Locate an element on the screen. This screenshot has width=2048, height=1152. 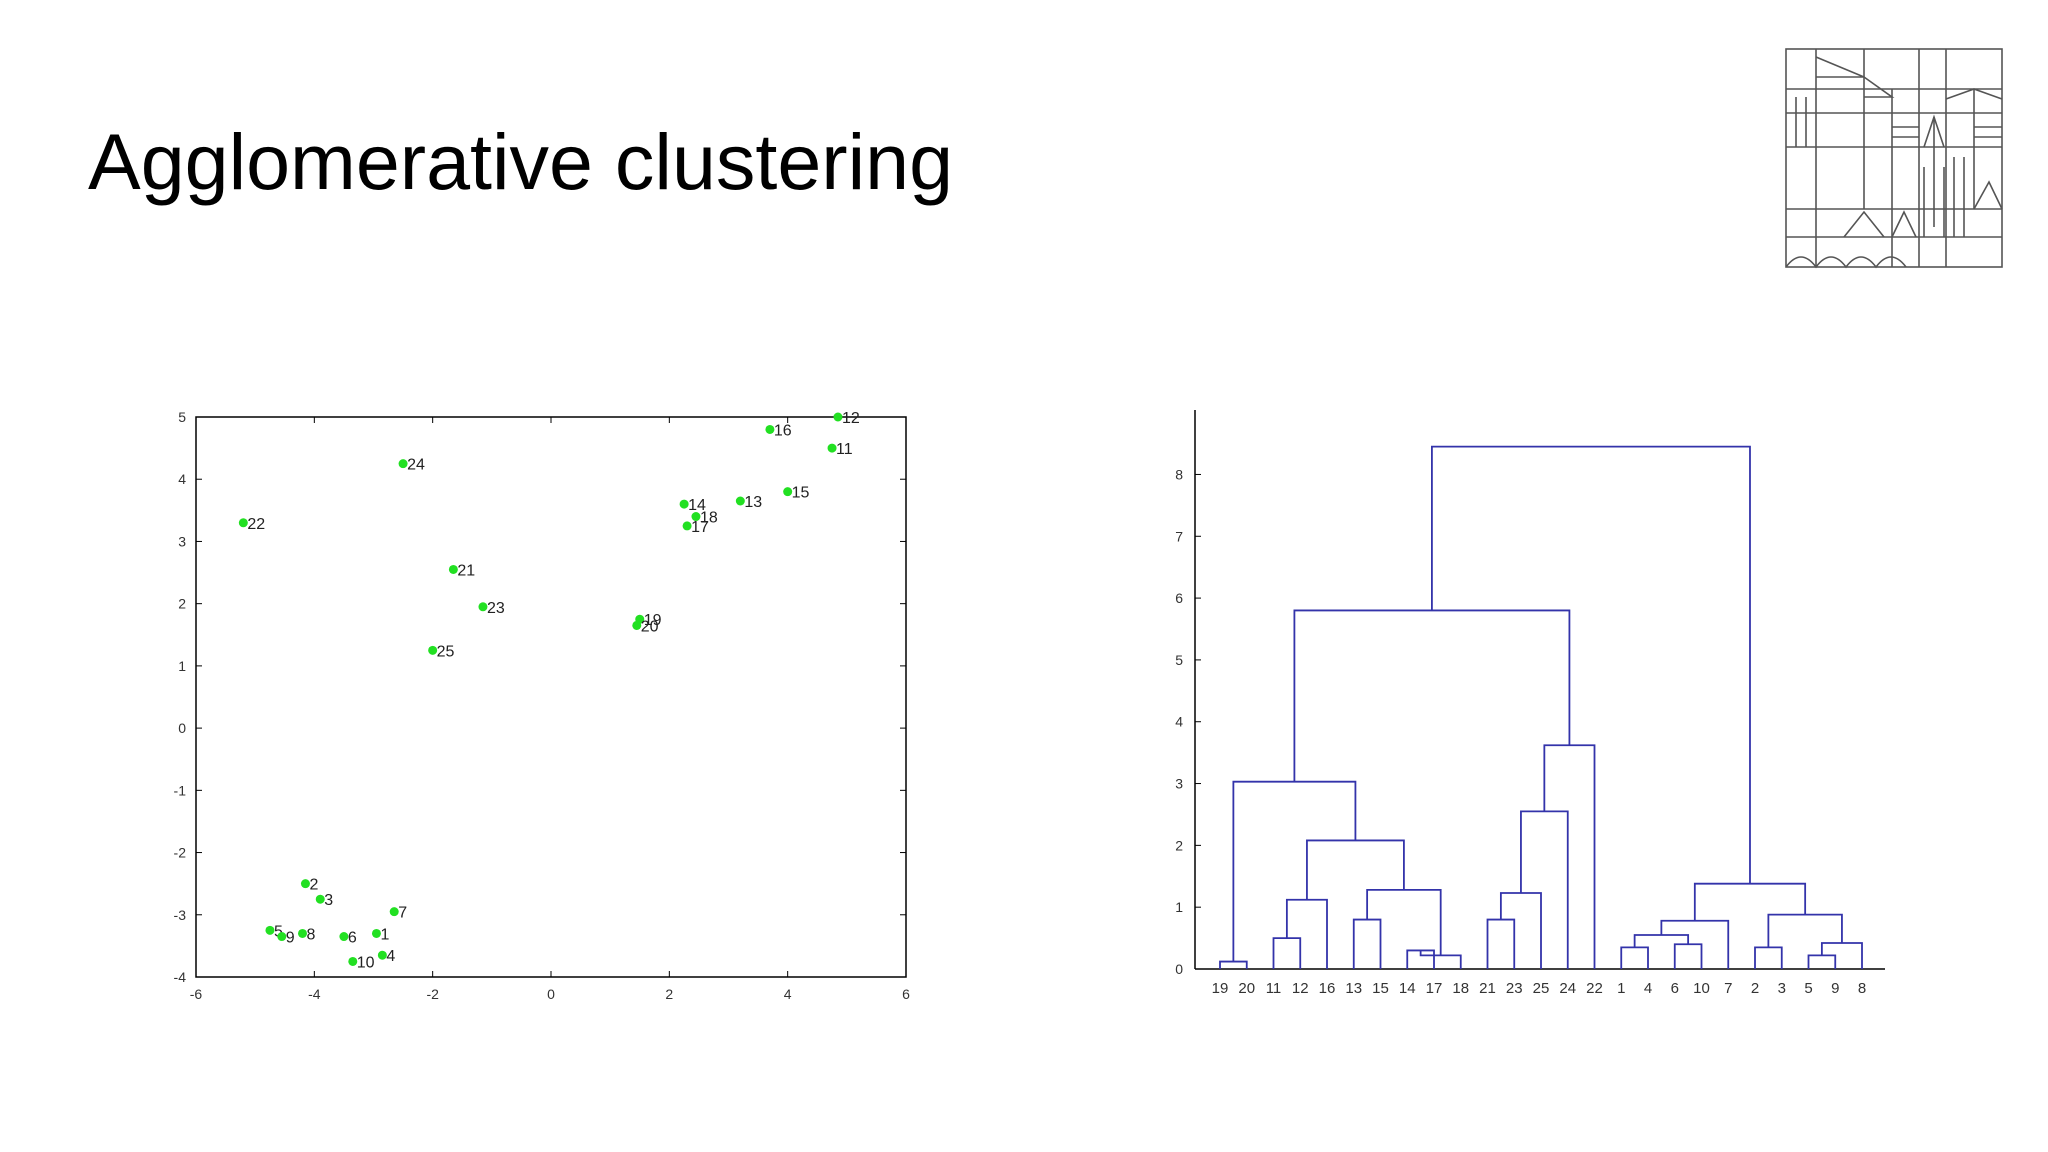
leaf-label: 22 is located at coordinates (1594, 988).